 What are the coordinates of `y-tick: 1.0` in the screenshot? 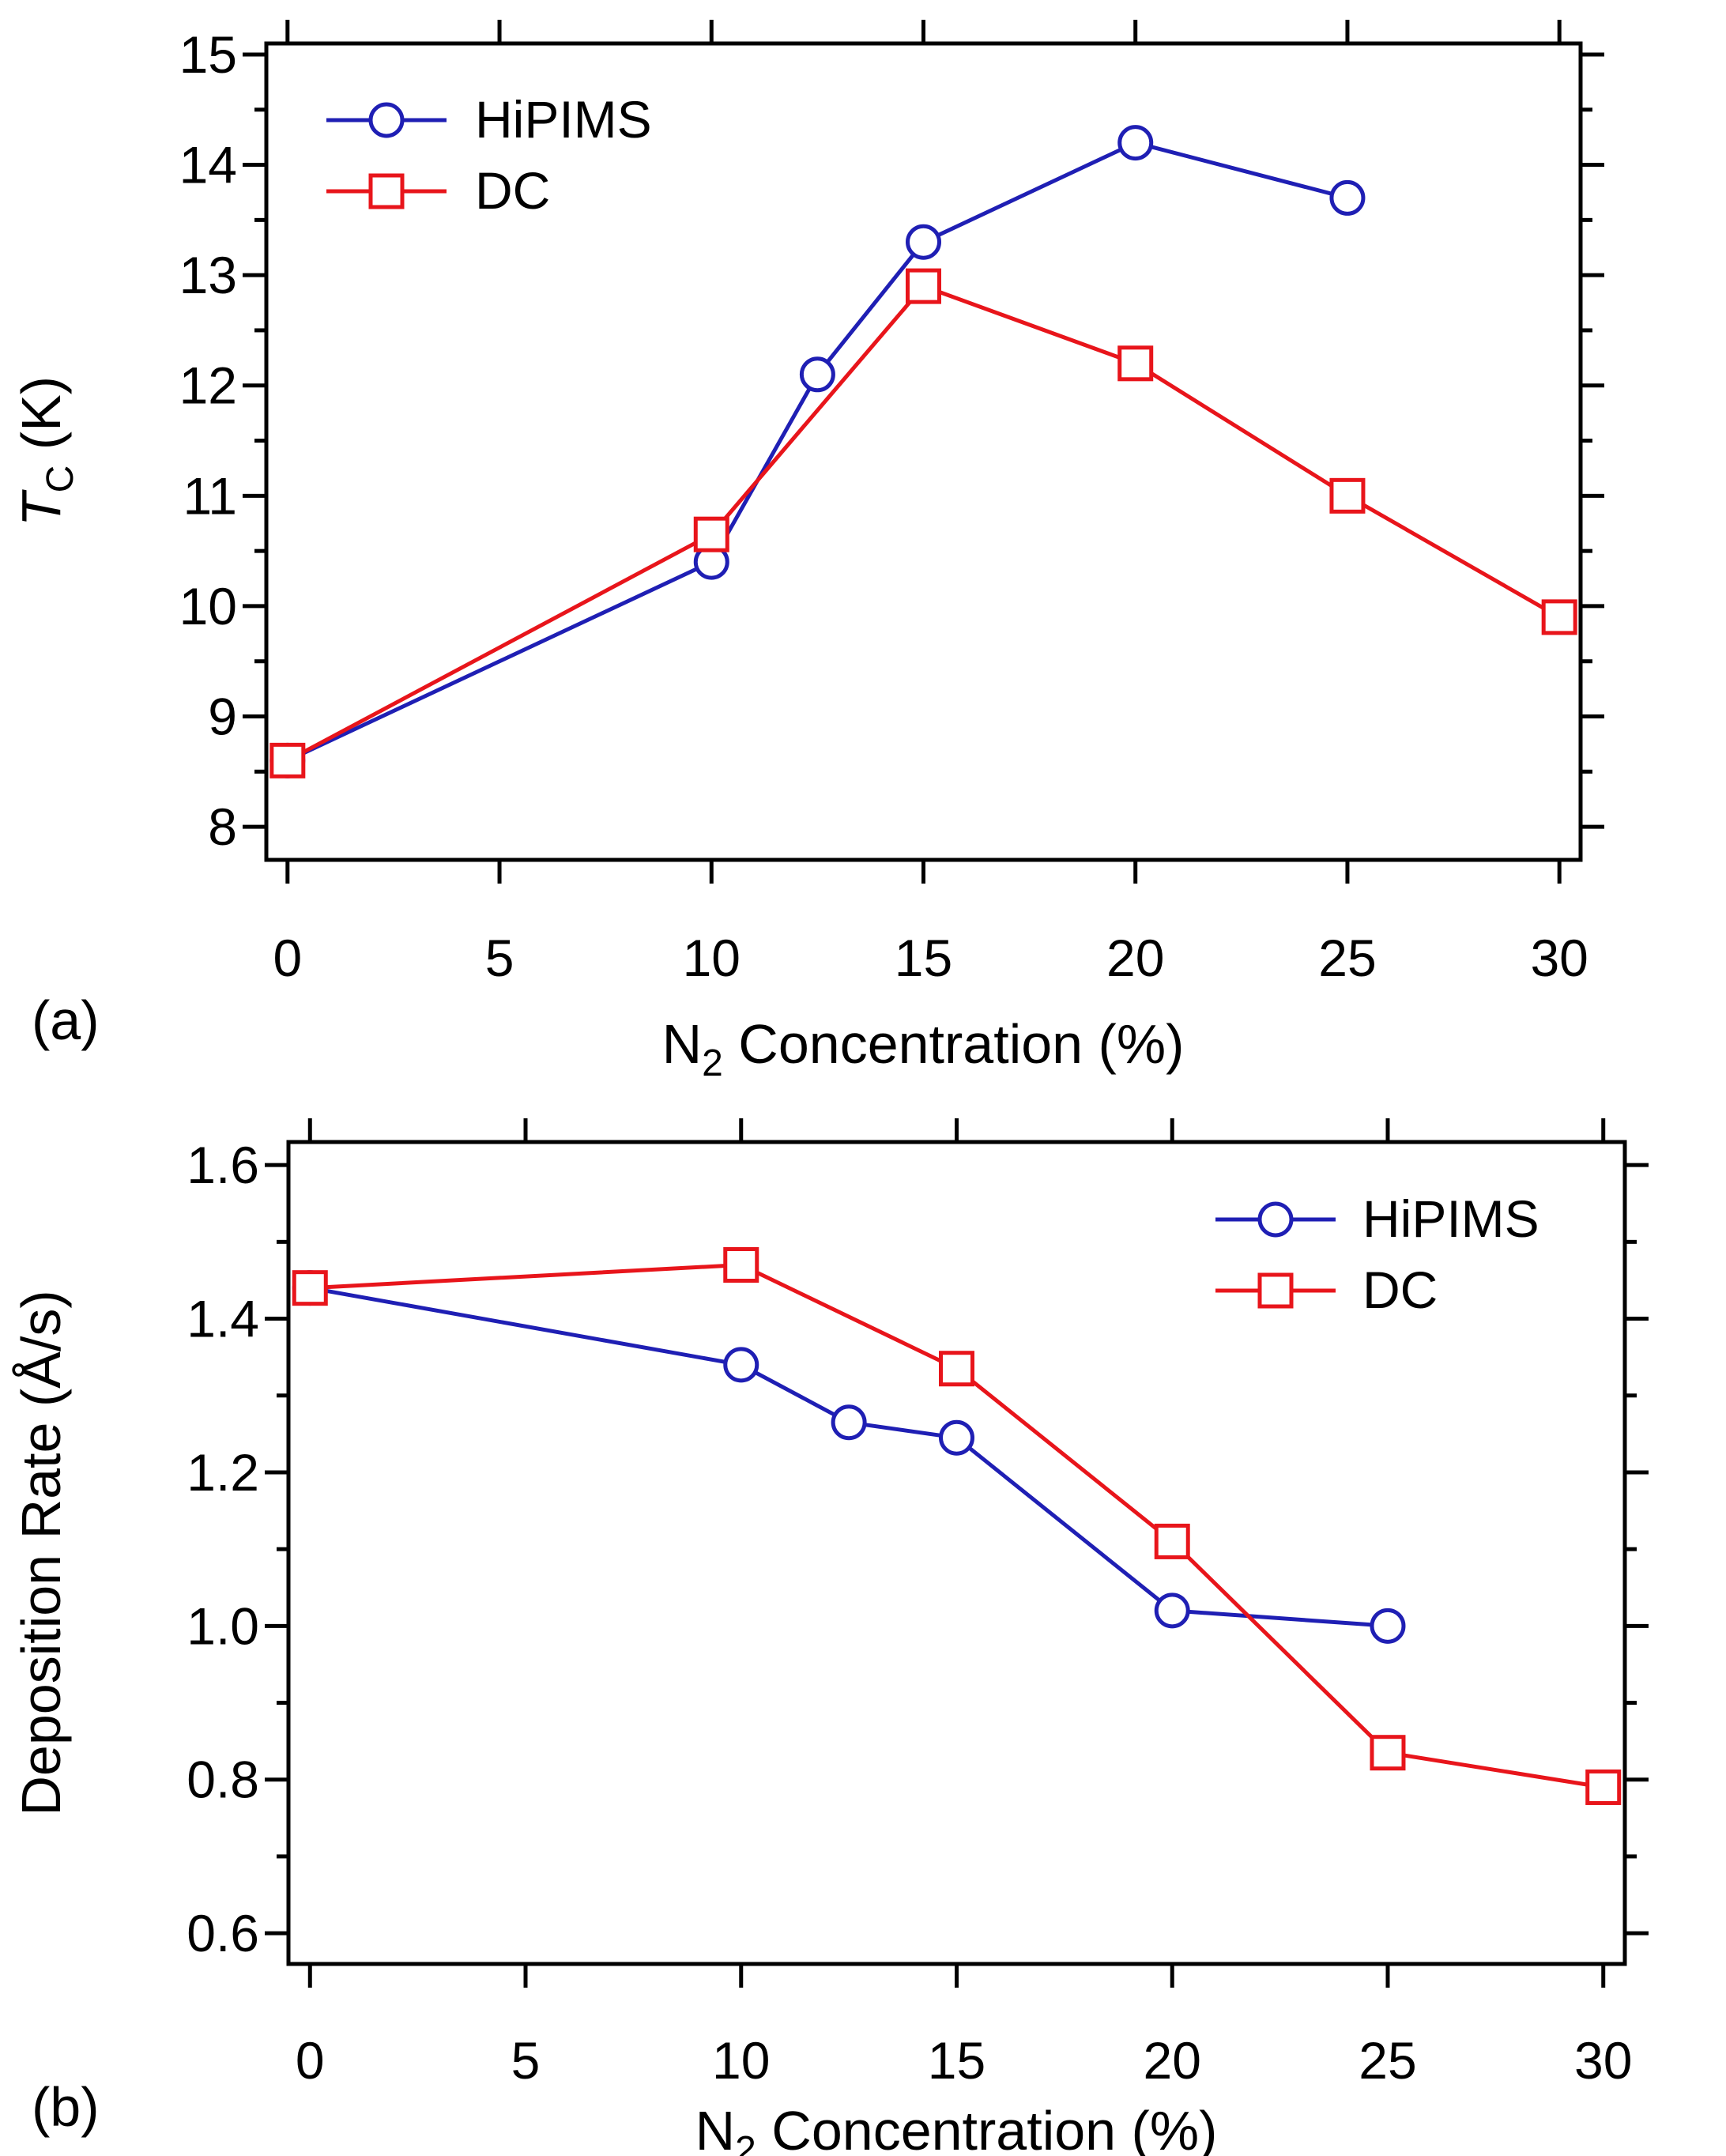 It's located at (918, 1625).